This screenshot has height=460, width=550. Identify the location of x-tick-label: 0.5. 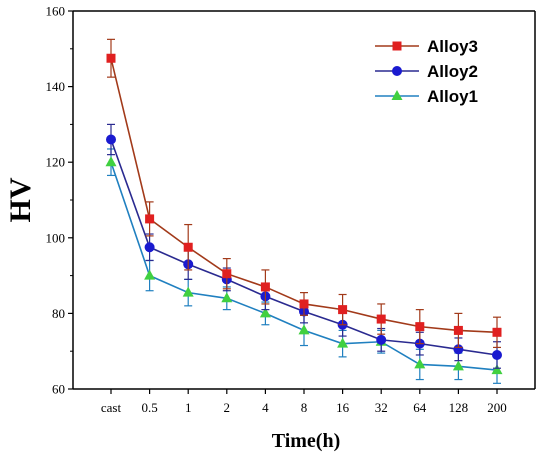
(149, 407).